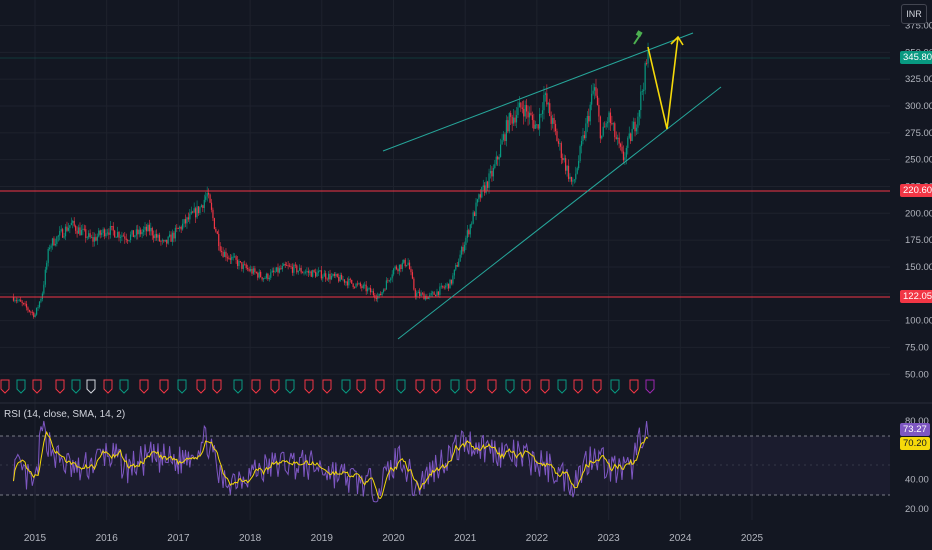 This screenshot has height=550, width=932. I want to click on rsi-tick-label: 80.00, so click(917, 421).